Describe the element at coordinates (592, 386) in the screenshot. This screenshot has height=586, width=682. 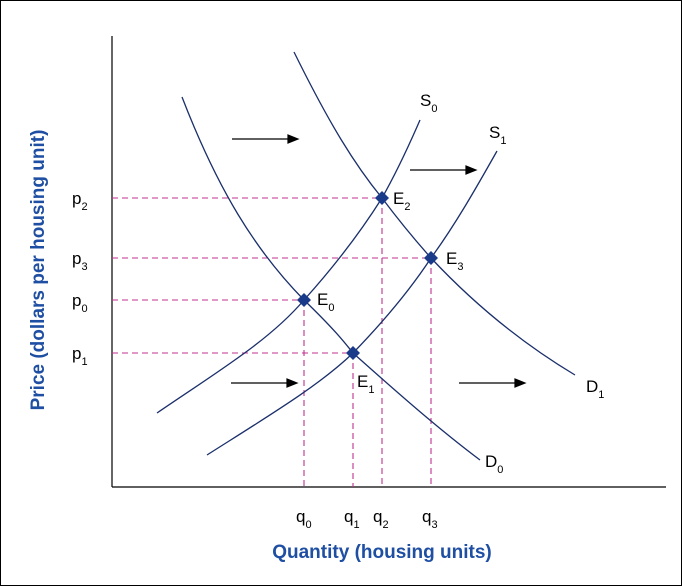
I see `curve-label-d1-base: D` at that location.